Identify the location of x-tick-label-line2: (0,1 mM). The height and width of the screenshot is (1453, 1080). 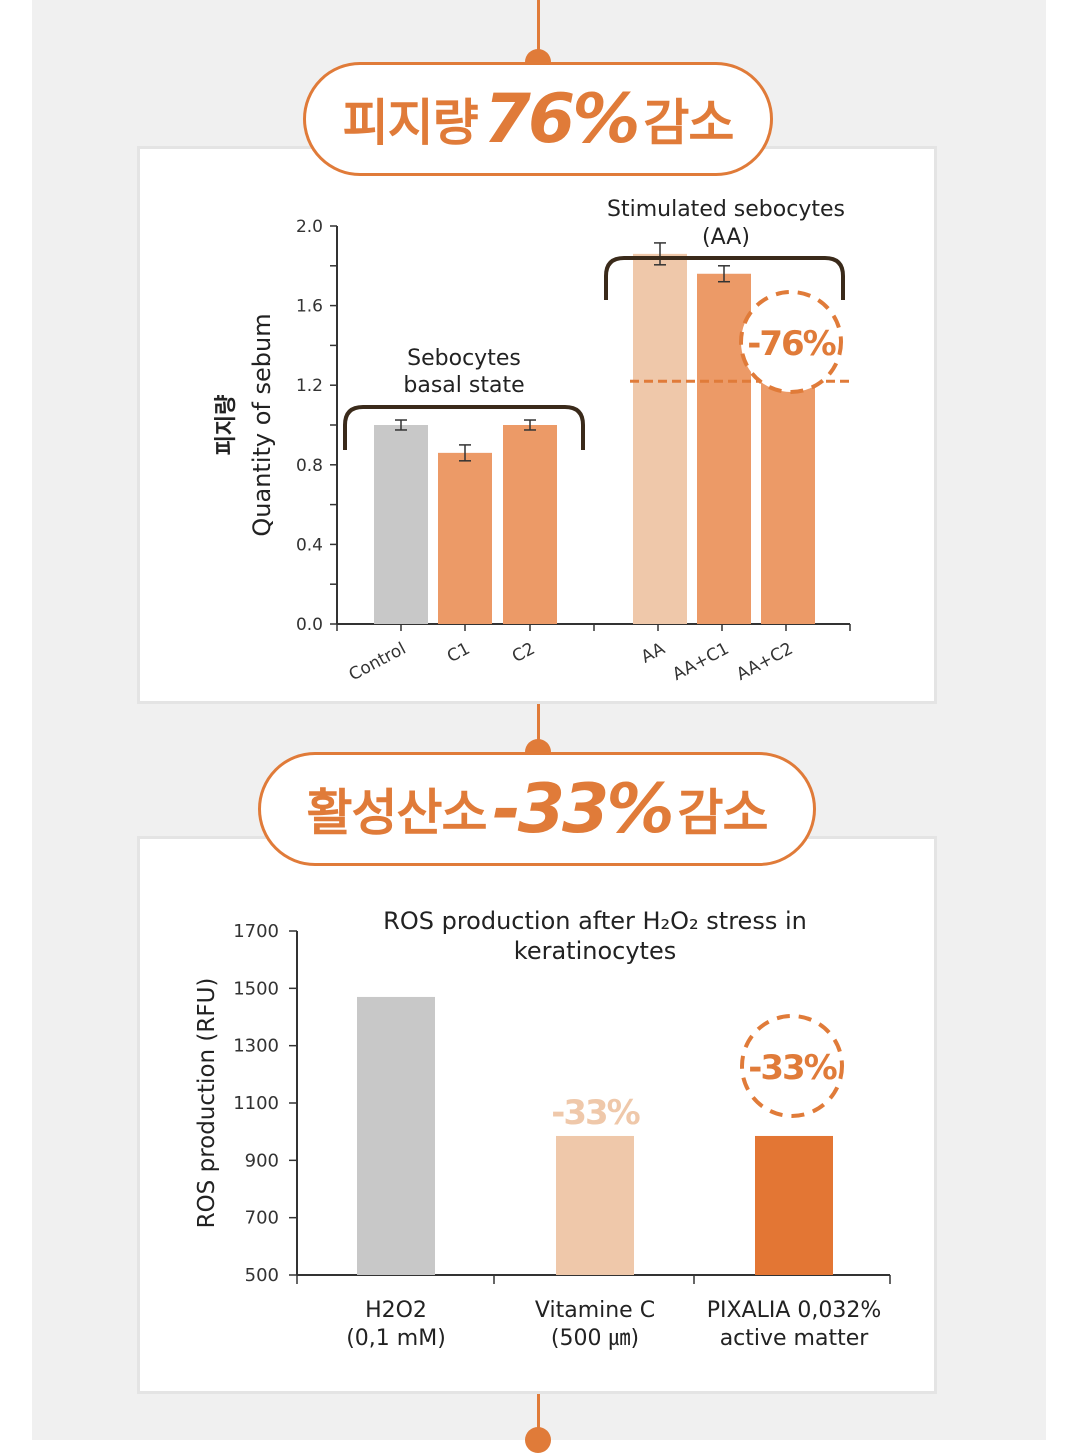
(396, 1338).